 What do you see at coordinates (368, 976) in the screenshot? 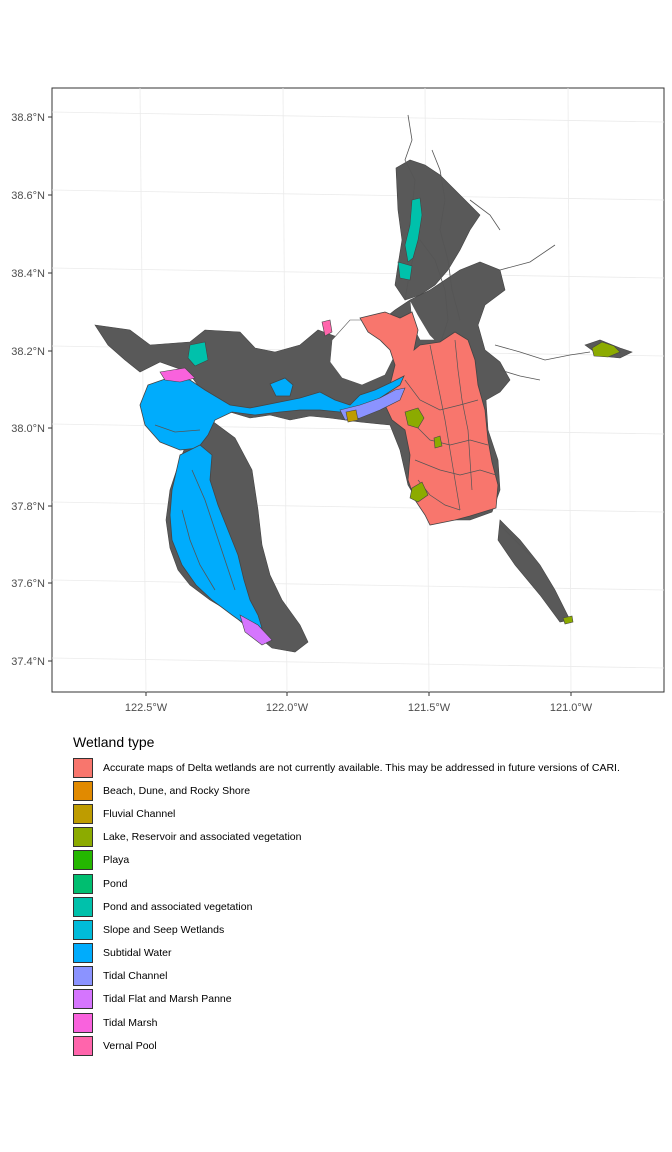
I see `legend-item: Tidal Channel` at bounding box center [368, 976].